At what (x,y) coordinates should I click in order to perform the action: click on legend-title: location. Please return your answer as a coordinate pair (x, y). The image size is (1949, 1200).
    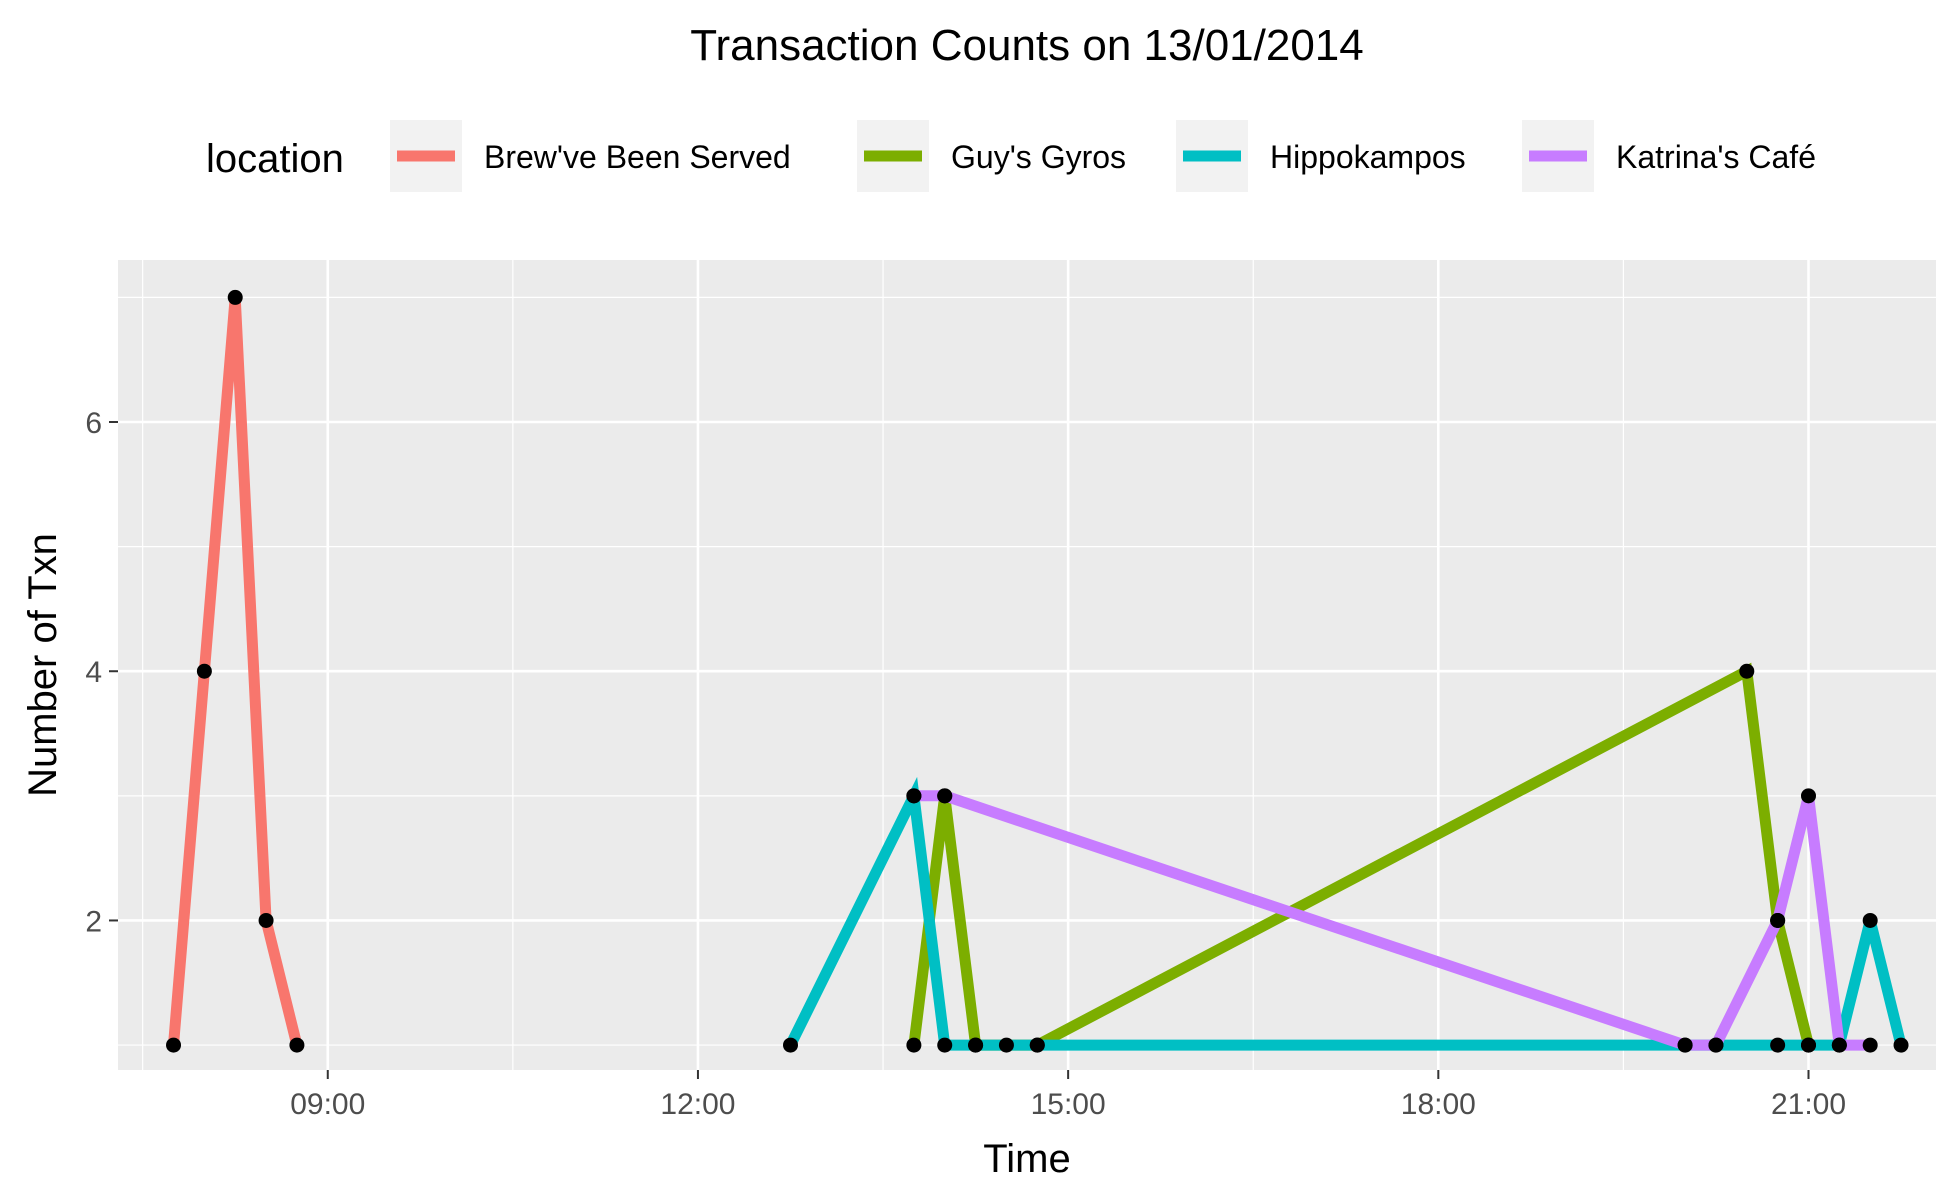
    Looking at the image, I should click on (275, 159).